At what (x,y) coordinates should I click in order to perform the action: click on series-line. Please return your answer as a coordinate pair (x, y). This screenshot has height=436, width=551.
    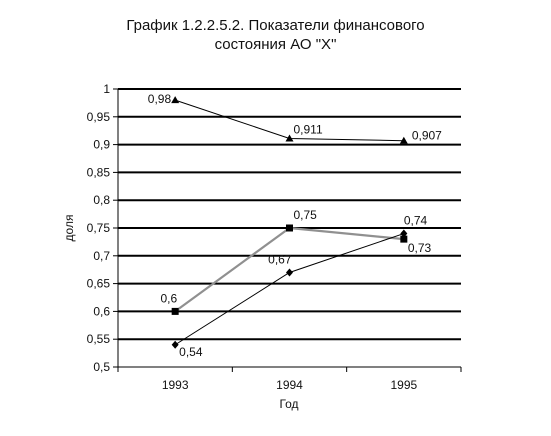
    Looking at the image, I should click on (289, 289).